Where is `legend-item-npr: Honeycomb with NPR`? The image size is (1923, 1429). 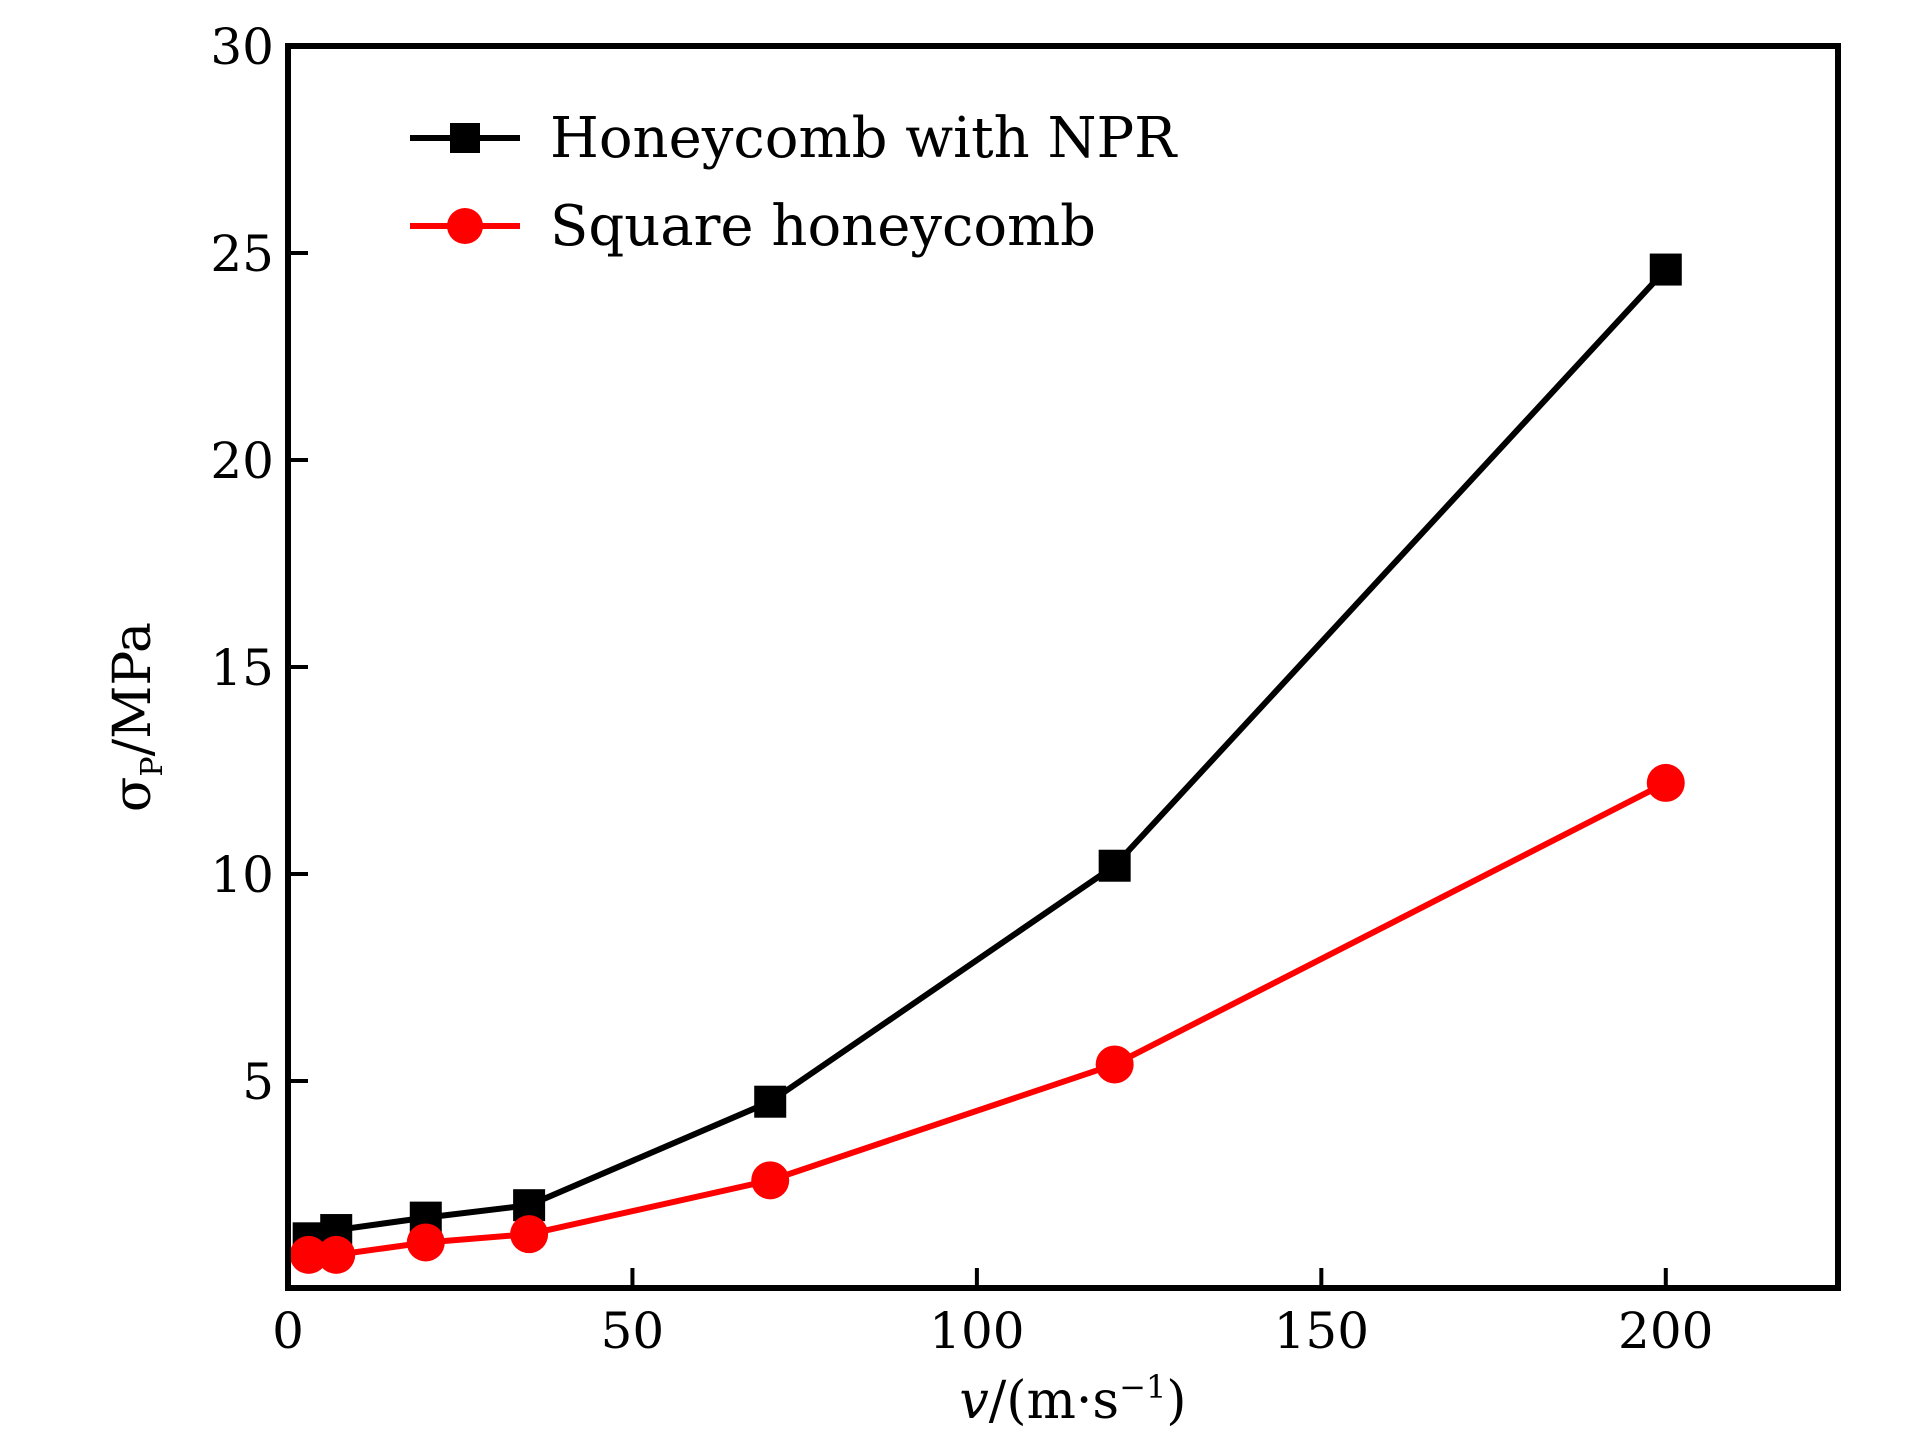
legend-item-npr: Honeycomb with NPR is located at coordinates (794, 138).